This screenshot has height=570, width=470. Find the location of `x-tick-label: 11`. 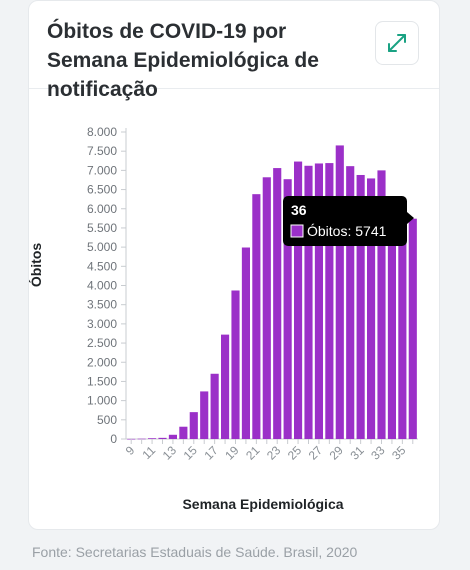

x-tick-label: 11 is located at coordinates (148, 452).